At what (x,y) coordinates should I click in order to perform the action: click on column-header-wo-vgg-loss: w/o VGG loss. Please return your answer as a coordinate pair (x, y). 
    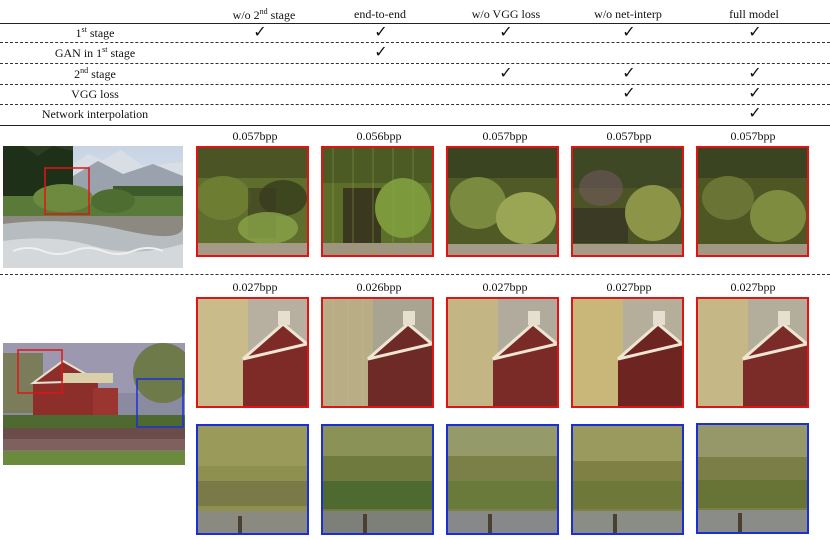
    Looking at the image, I should click on (506, 14).